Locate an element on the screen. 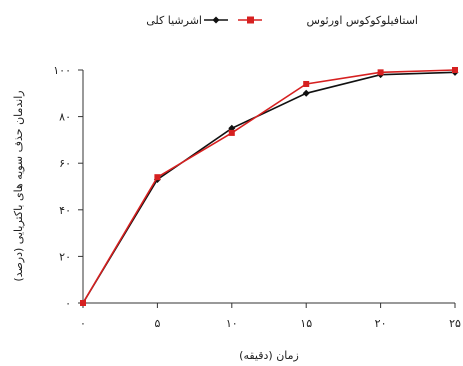  x-tick-label: ۲۰ is located at coordinates (381, 323).